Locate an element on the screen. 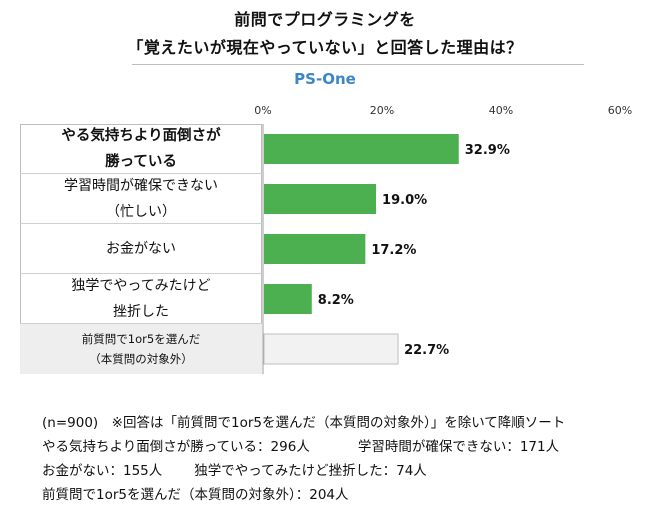  data-label: 17.2% is located at coordinates (393, 250).